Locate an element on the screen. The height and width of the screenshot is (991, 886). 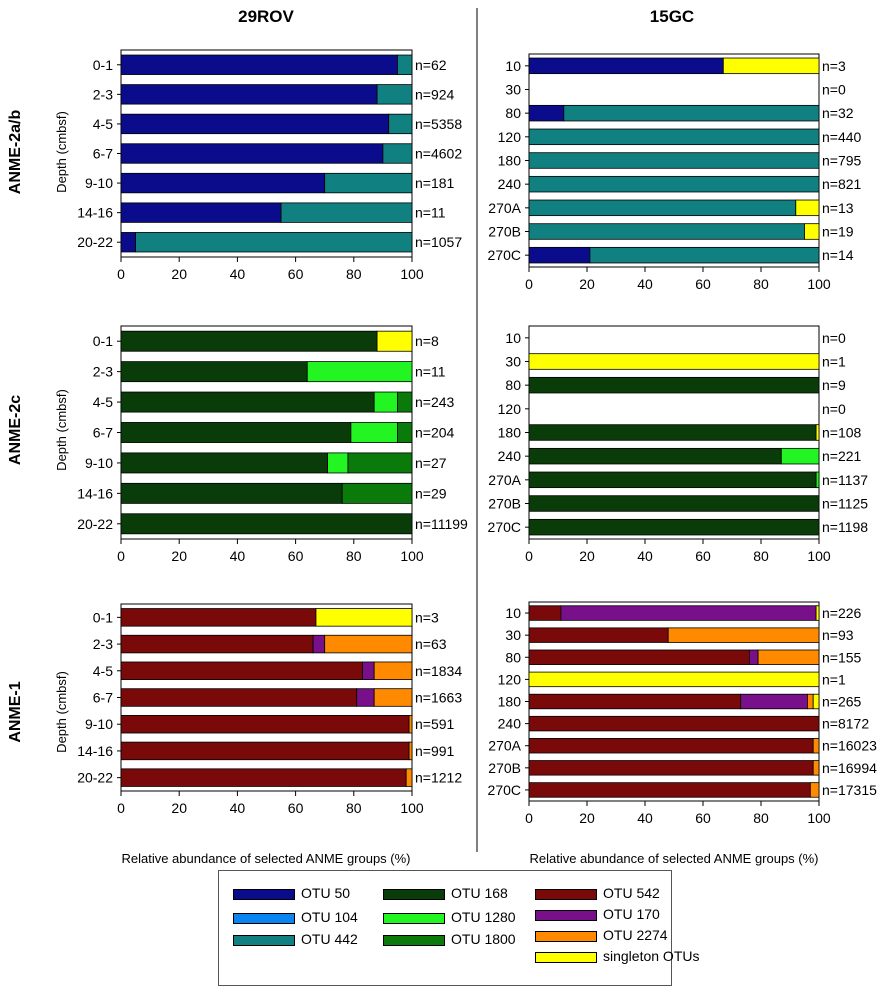
legend-item-otu-2274: OTU 2274 is located at coordinates (601, 935).